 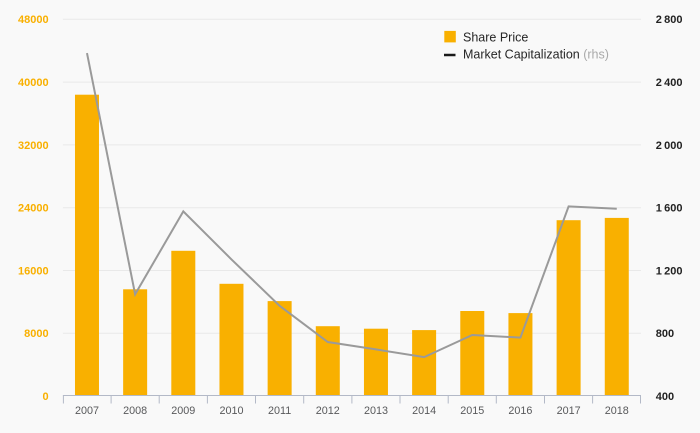 What do you see at coordinates (669, 83) in the screenshot?
I see `svg-text: 2 400` at bounding box center [669, 83].